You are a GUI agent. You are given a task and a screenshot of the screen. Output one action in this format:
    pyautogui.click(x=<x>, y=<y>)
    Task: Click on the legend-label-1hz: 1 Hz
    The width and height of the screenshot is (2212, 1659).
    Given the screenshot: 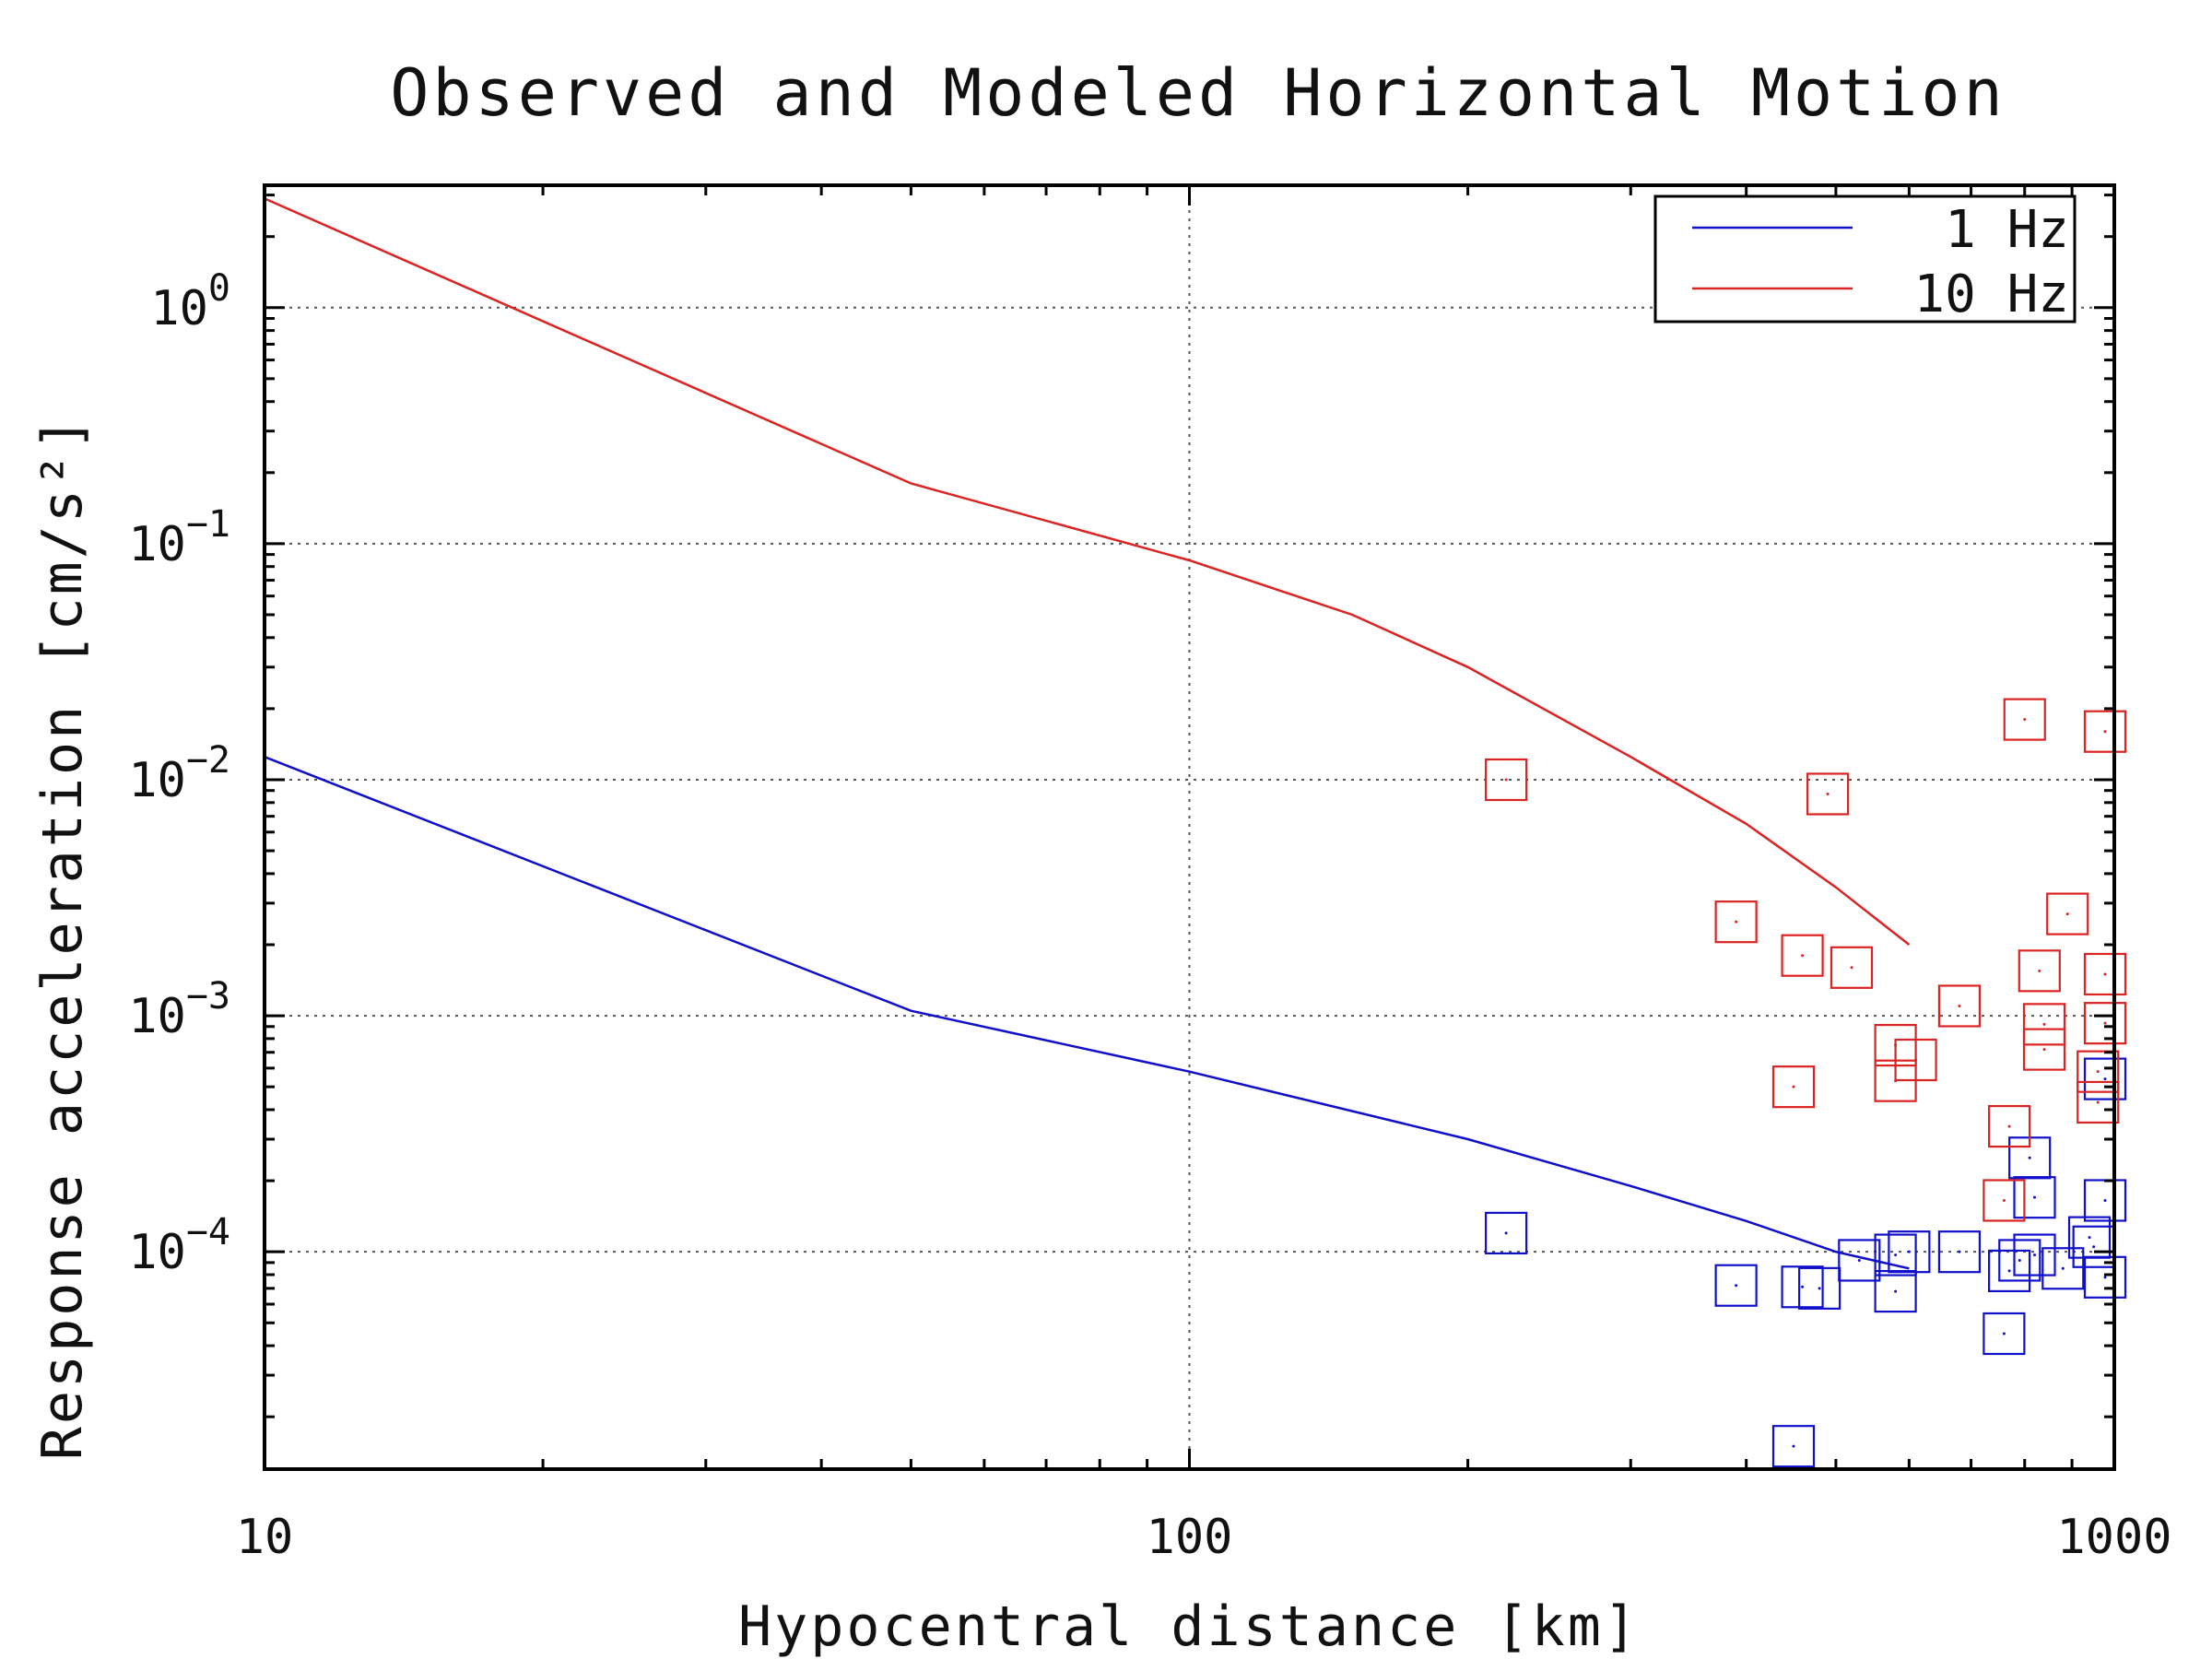 What is the action you would take?
    pyautogui.click(x=2007, y=230)
    